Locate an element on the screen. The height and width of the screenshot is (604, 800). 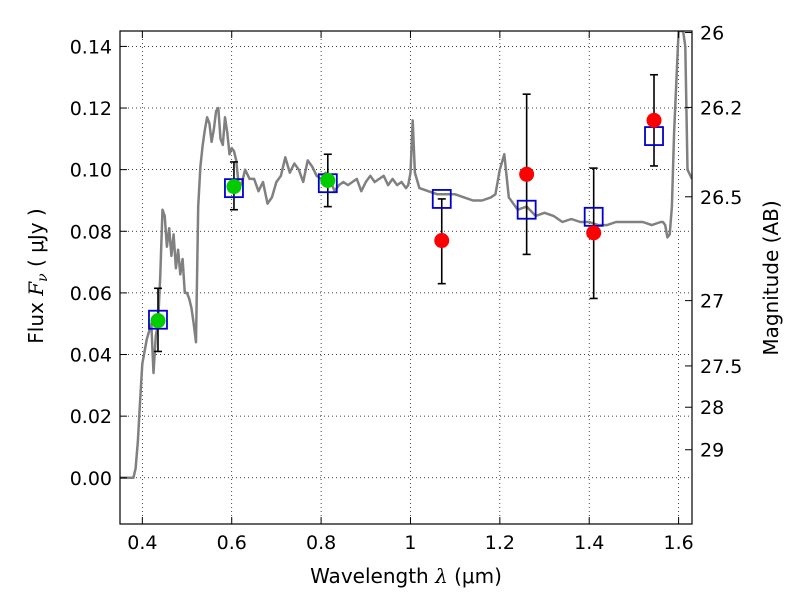
y-axis-label: Flux Fν ( μJy ) is located at coordinates (37, 275).